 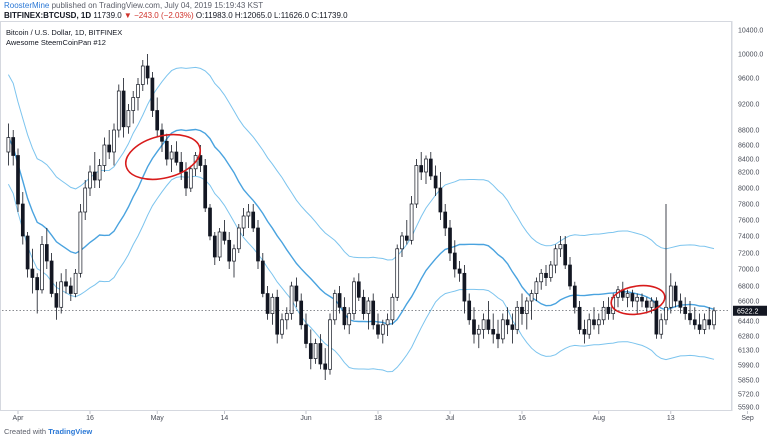 I want to click on chart-title: Bitcoin / U.S. Dollar, 1D, BITFINEX, so click(x=64, y=32).